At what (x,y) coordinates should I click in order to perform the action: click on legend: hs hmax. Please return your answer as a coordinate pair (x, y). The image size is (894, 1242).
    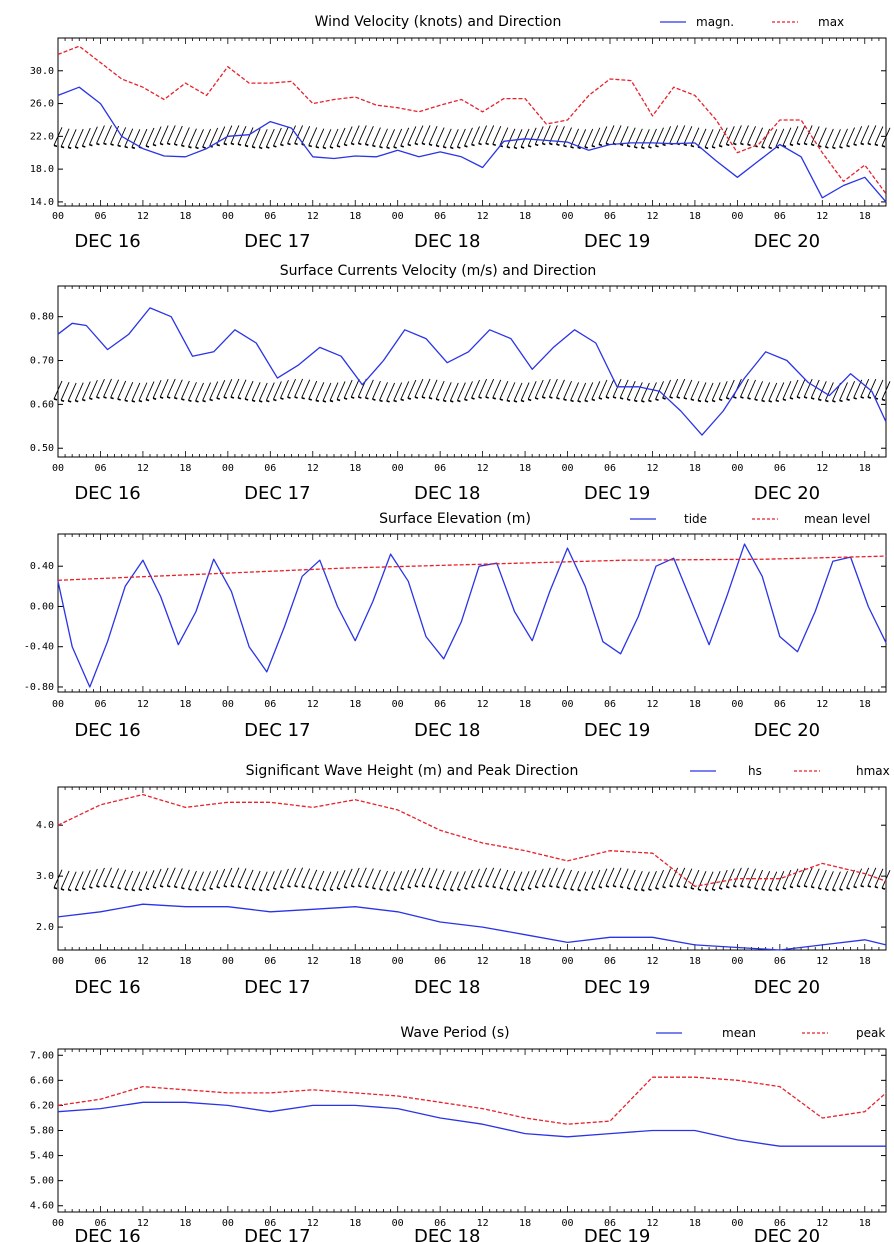
    Looking at the image, I should click on (790, 771).